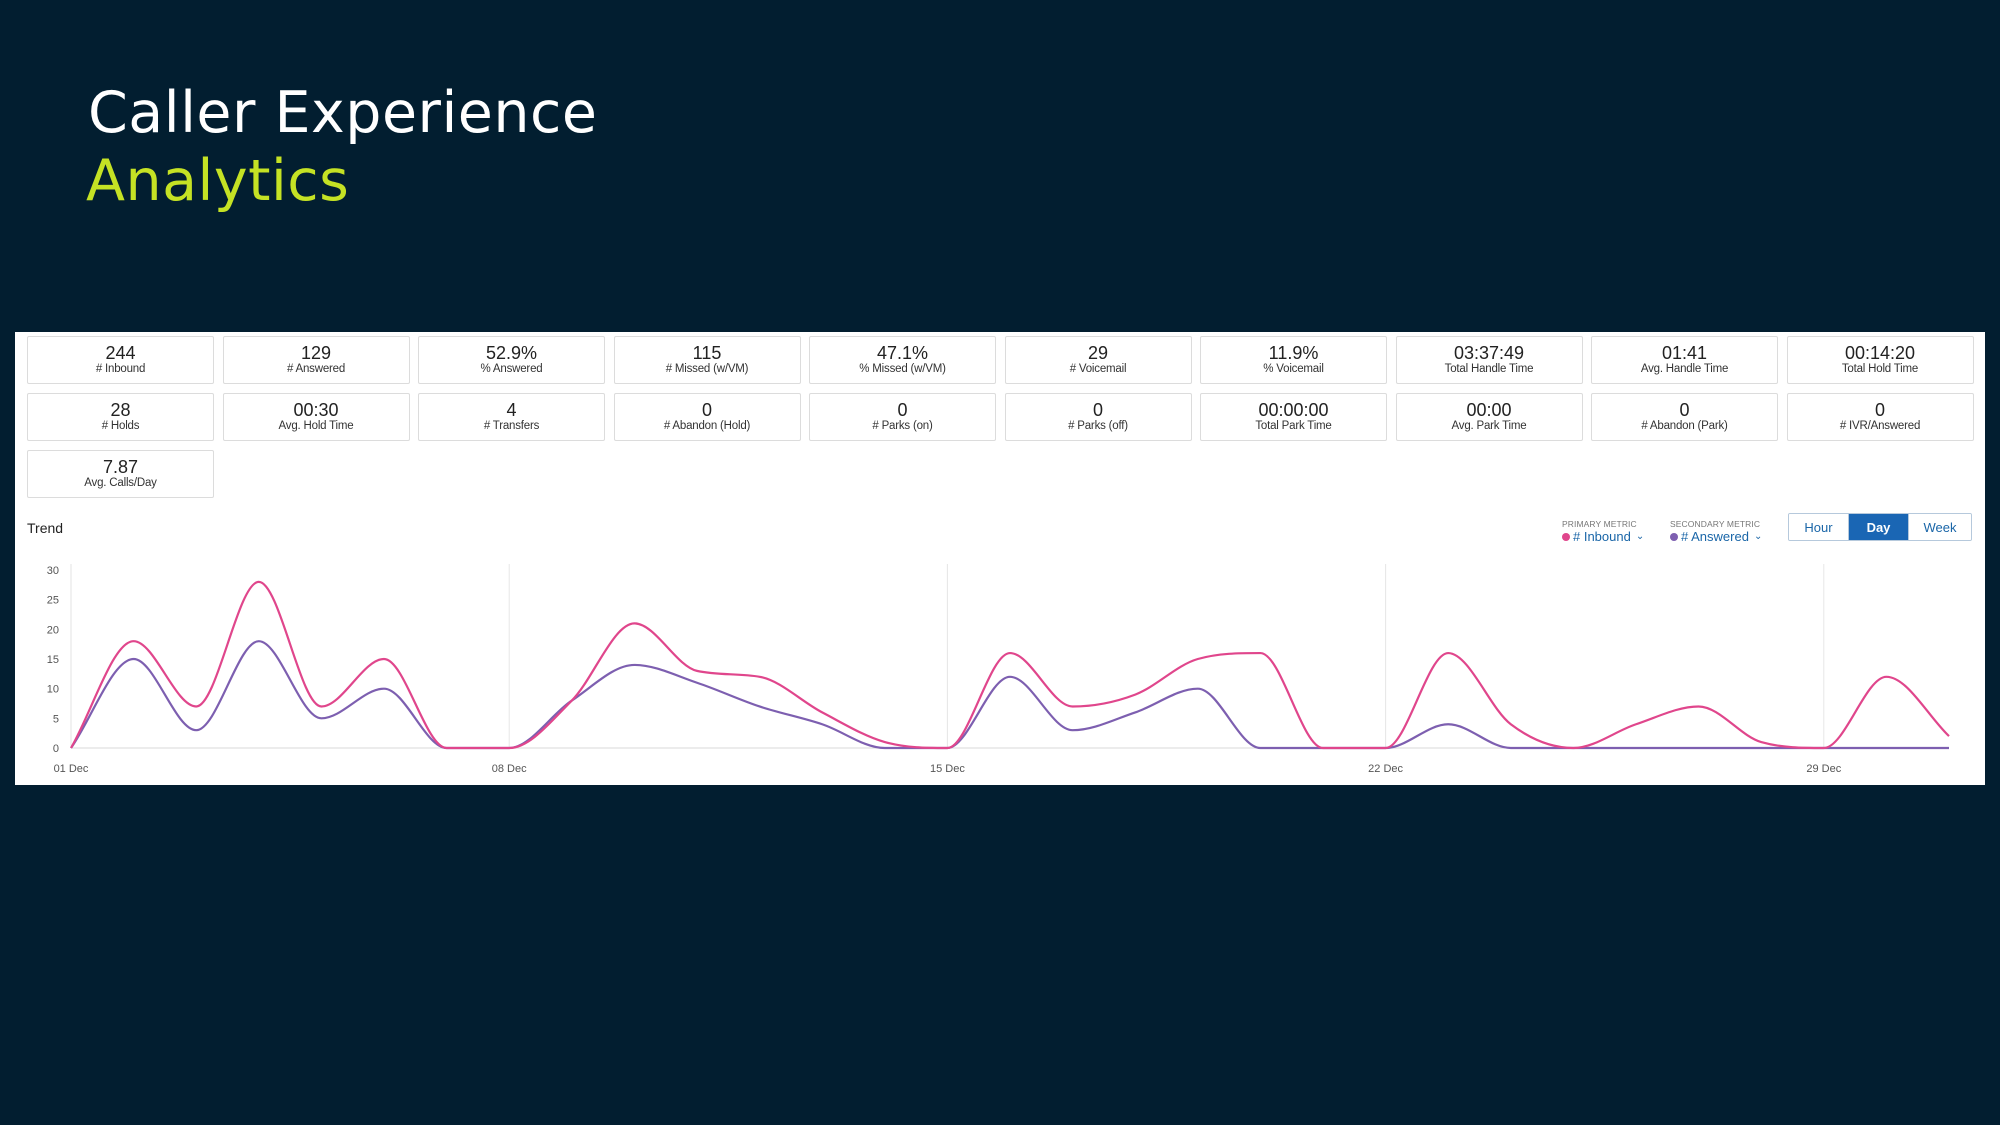  What do you see at coordinates (1098, 369) in the screenshot?
I see `stat-label: # Voicemail` at bounding box center [1098, 369].